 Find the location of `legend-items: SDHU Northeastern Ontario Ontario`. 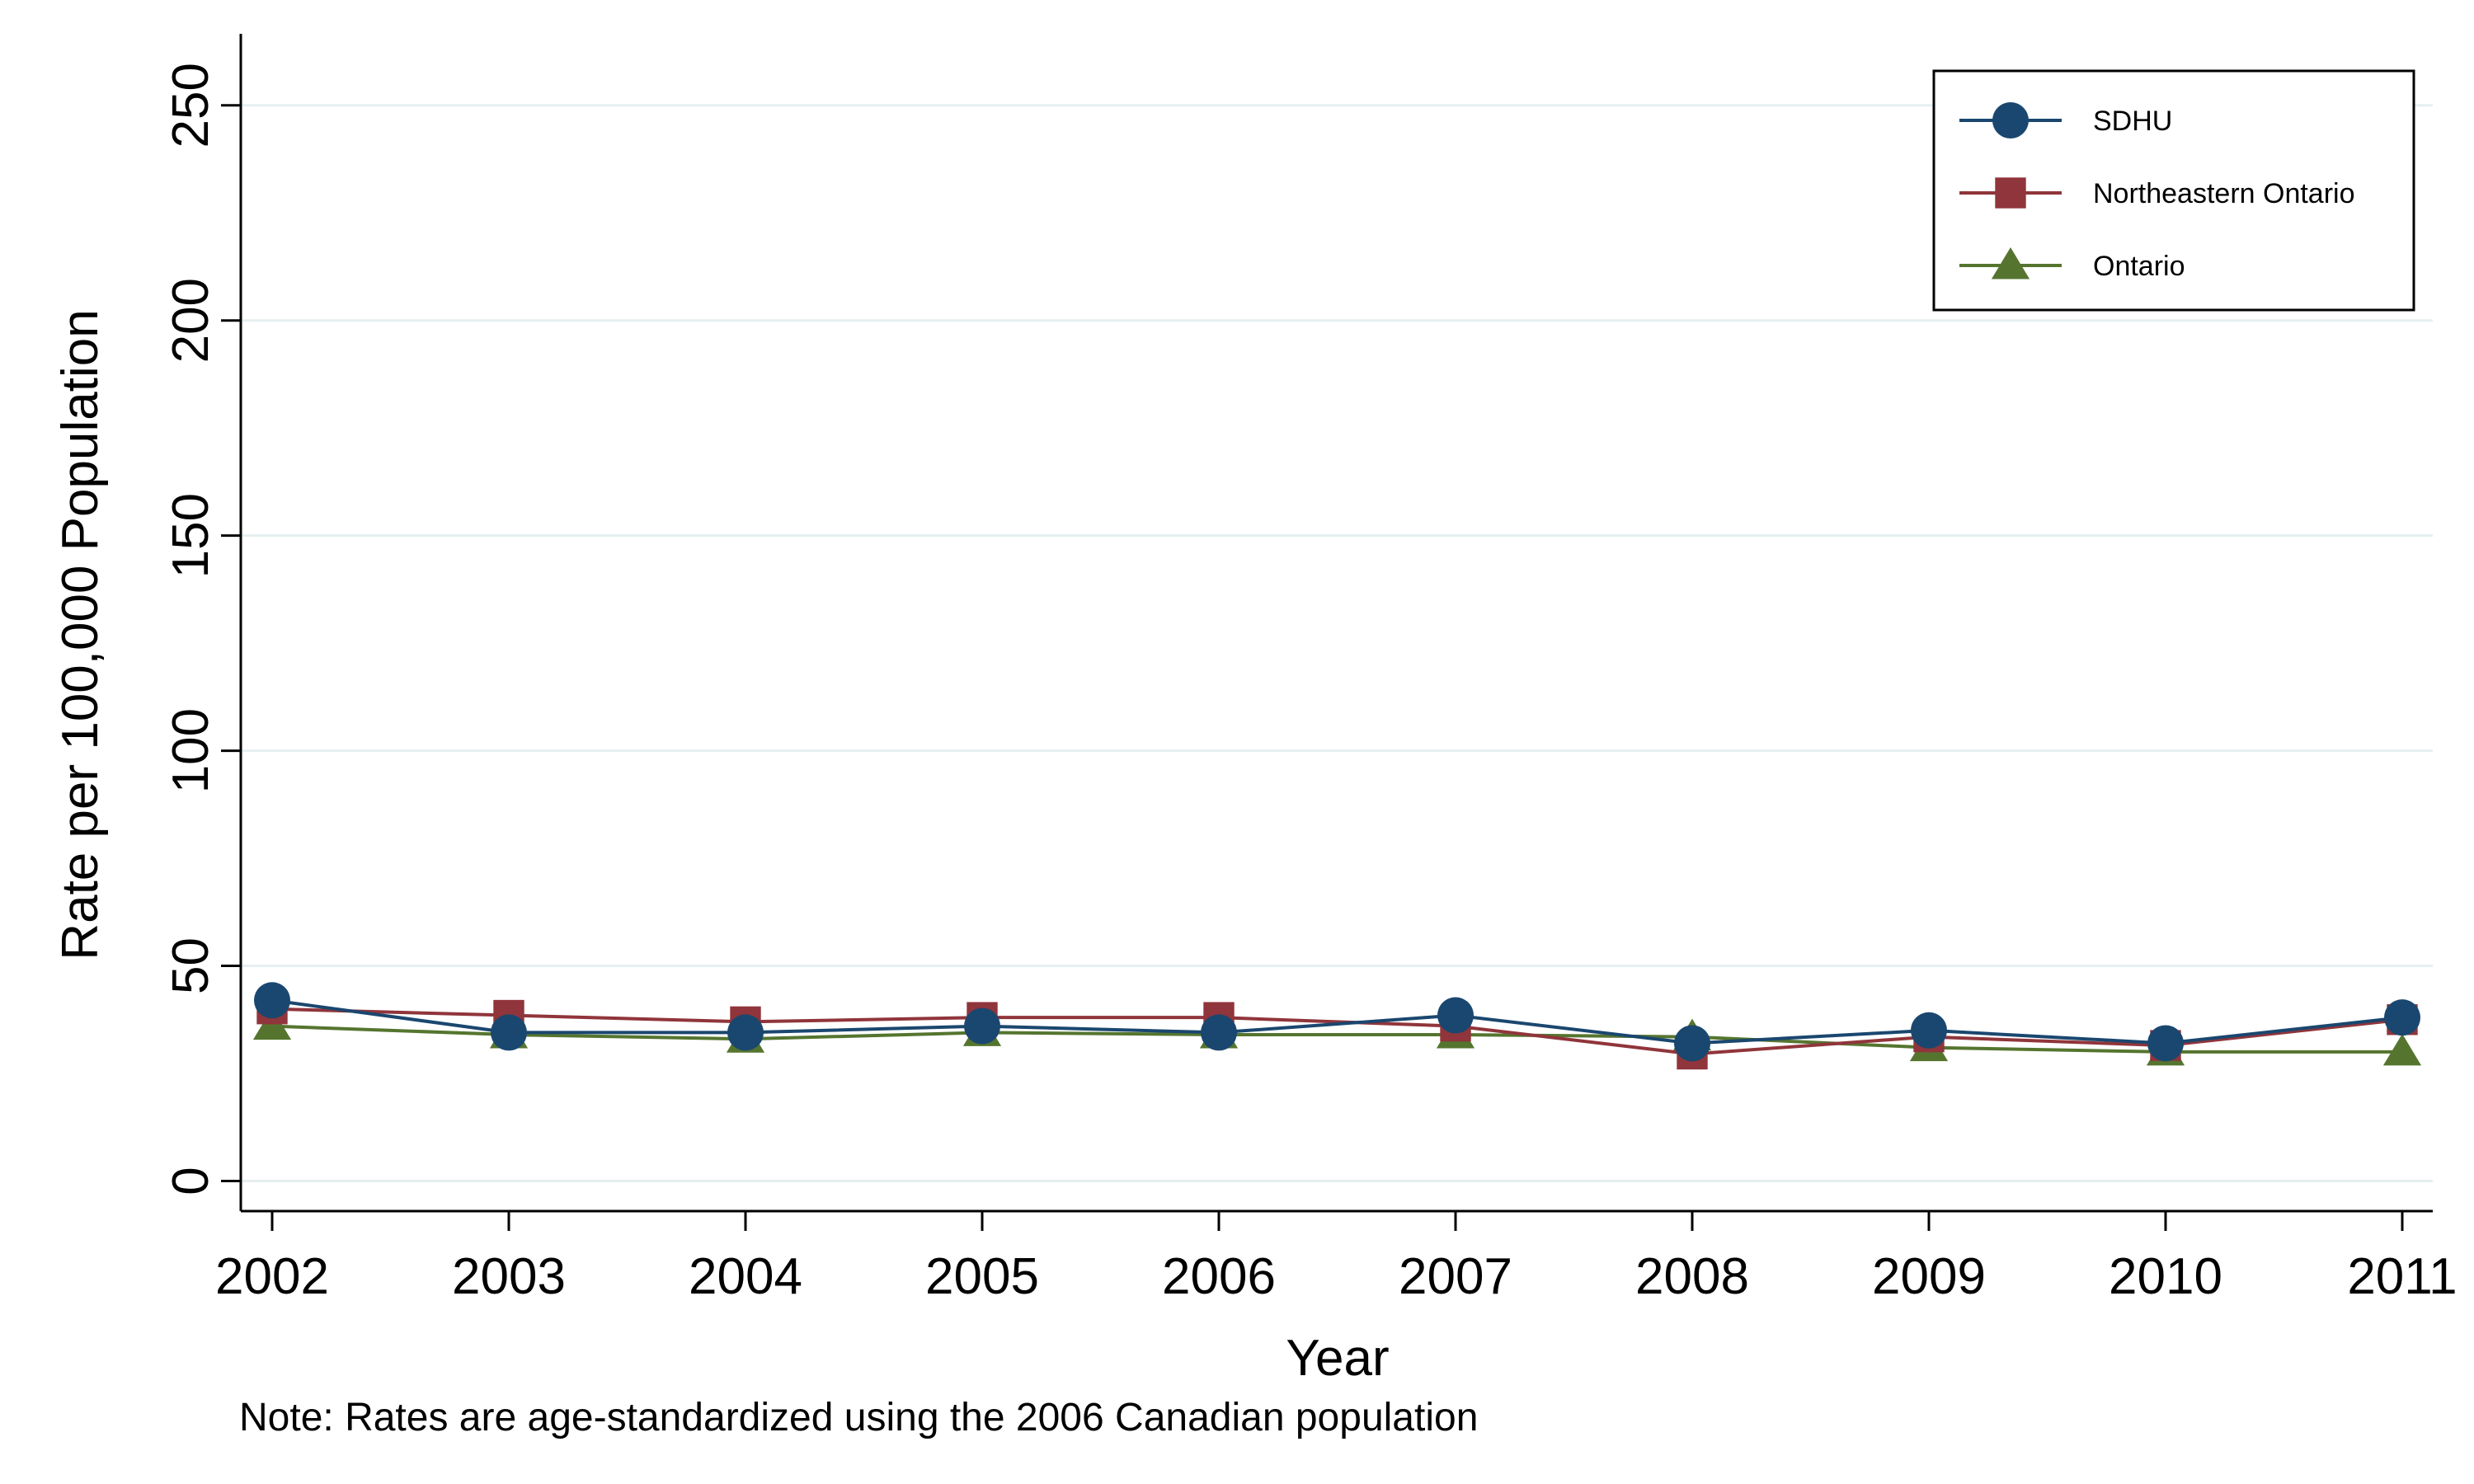

legend-items: SDHU Northeastern Ontario Ontario is located at coordinates (2157, 192).